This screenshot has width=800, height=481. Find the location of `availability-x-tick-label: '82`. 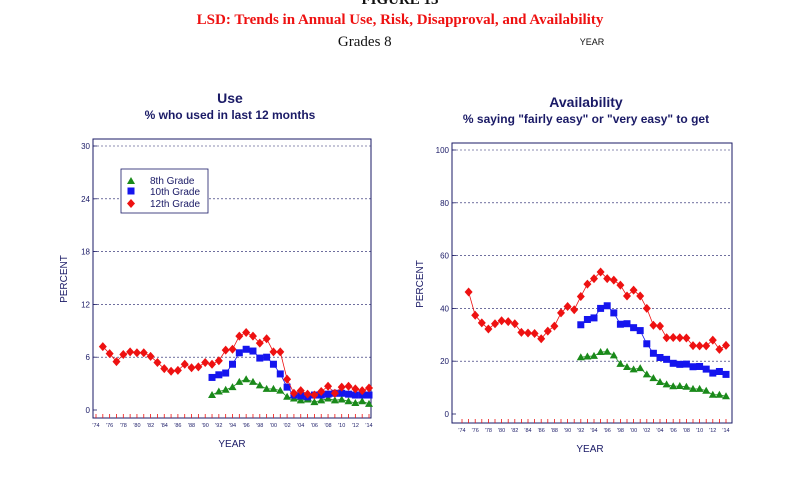

availability-x-tick-label: '82 is located at coordinates (514, 431).